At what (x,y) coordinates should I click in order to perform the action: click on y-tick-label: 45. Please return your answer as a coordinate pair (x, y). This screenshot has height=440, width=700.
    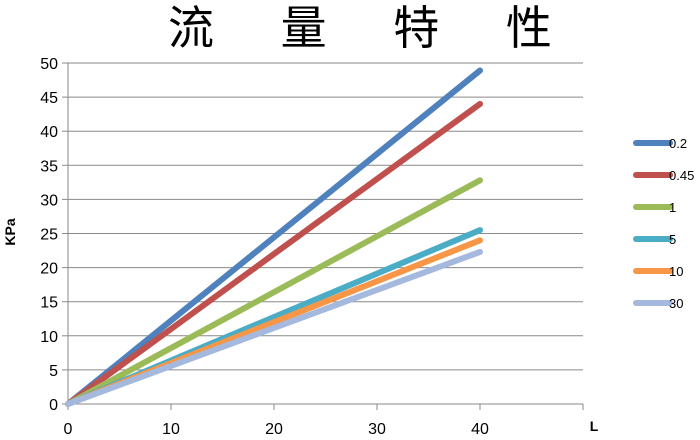
    Looking at the image, I should click on (49, 98).